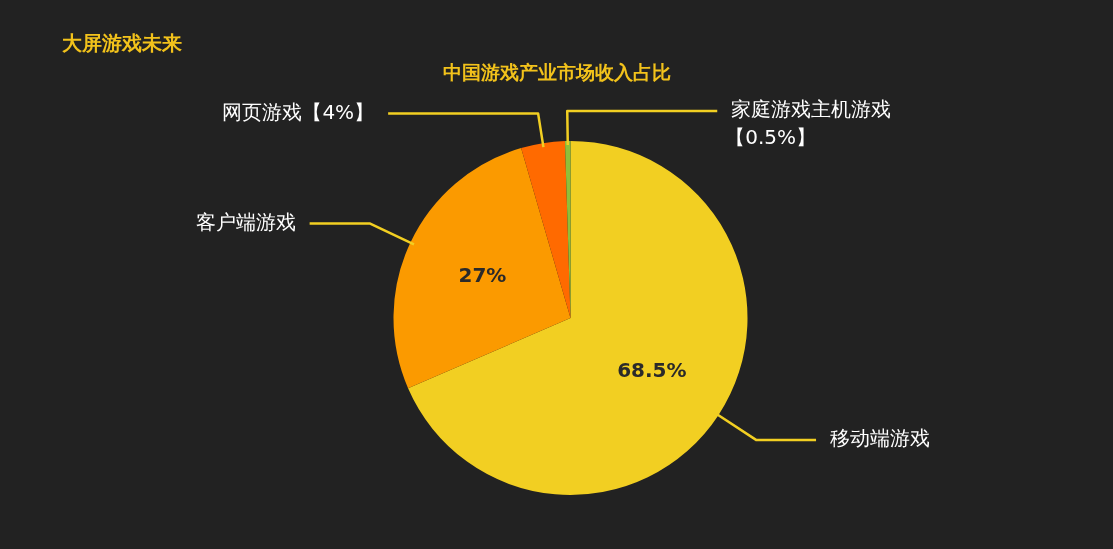 This screenshot has width=1113, height=549. Describe the element at coordinates (298, 111) in the screenshot. I see `slice-label: 网页游戏【4%】` at that location.